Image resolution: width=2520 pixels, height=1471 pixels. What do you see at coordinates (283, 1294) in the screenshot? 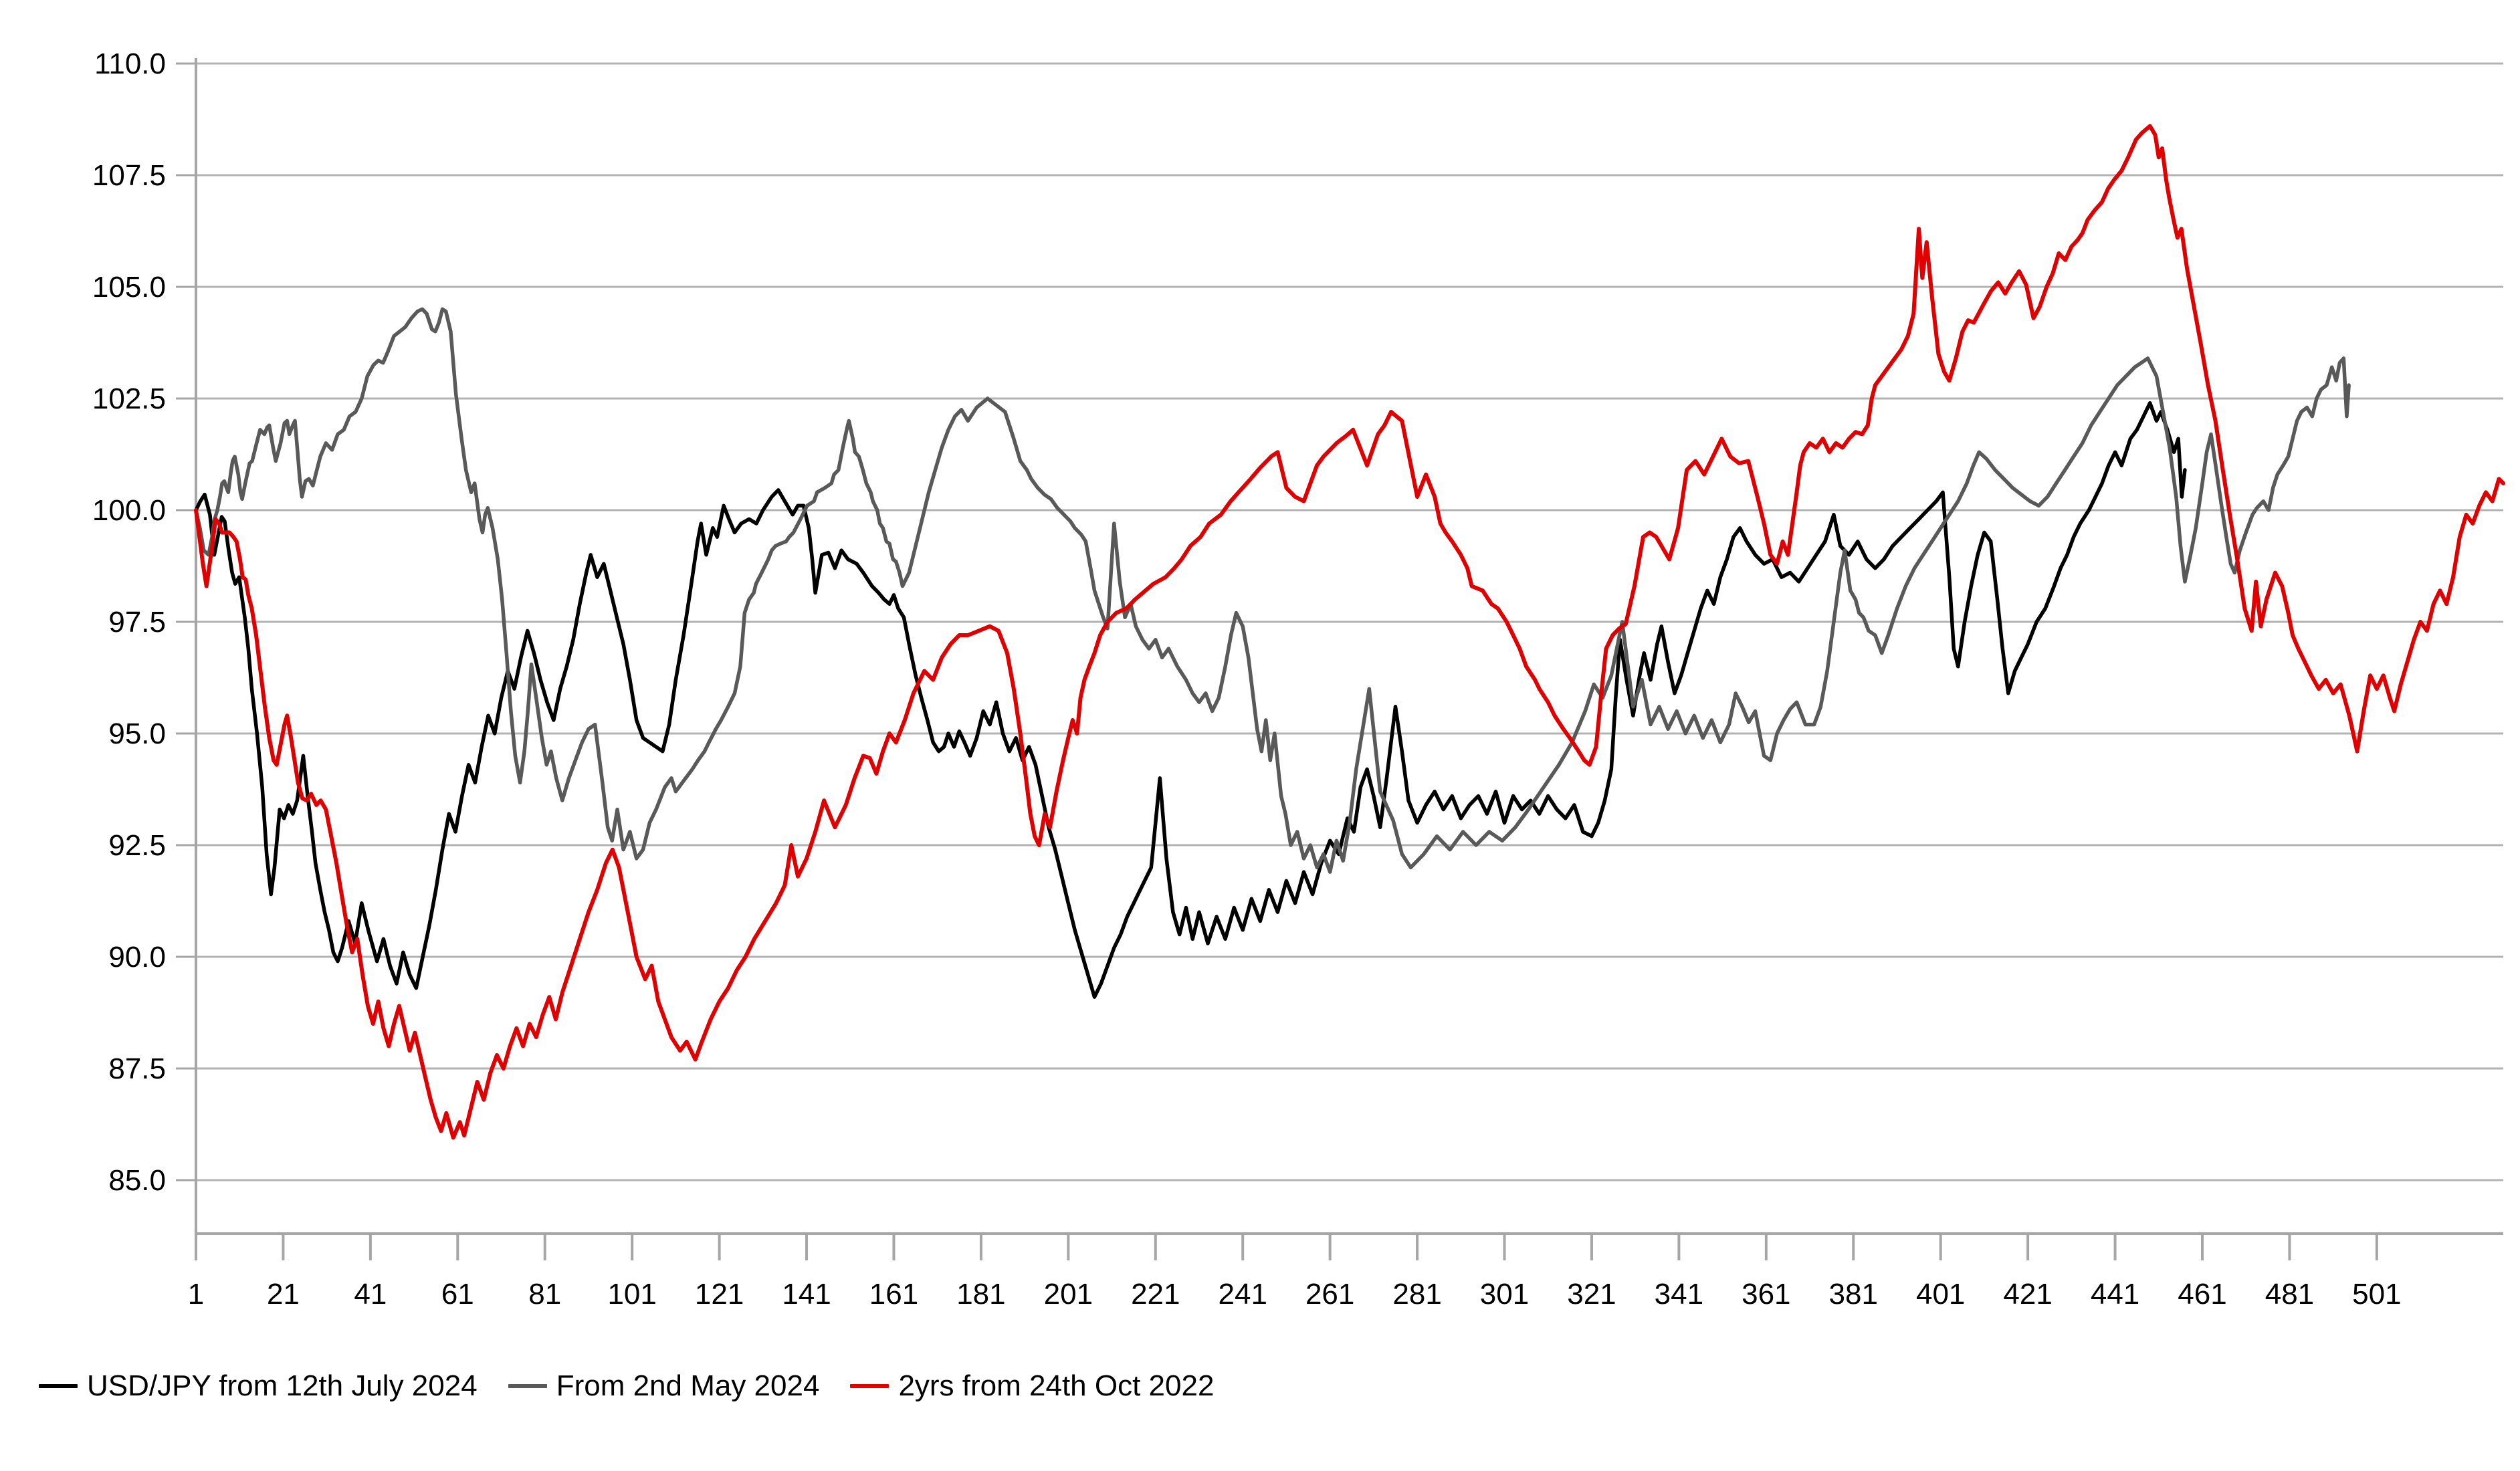
I see `x-tick-label: 21` at bounding box center [283, 1294].